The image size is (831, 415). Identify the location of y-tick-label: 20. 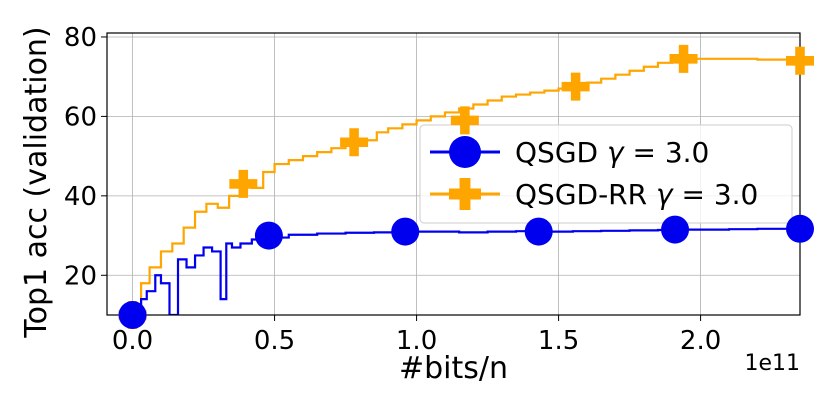
(80, 276).